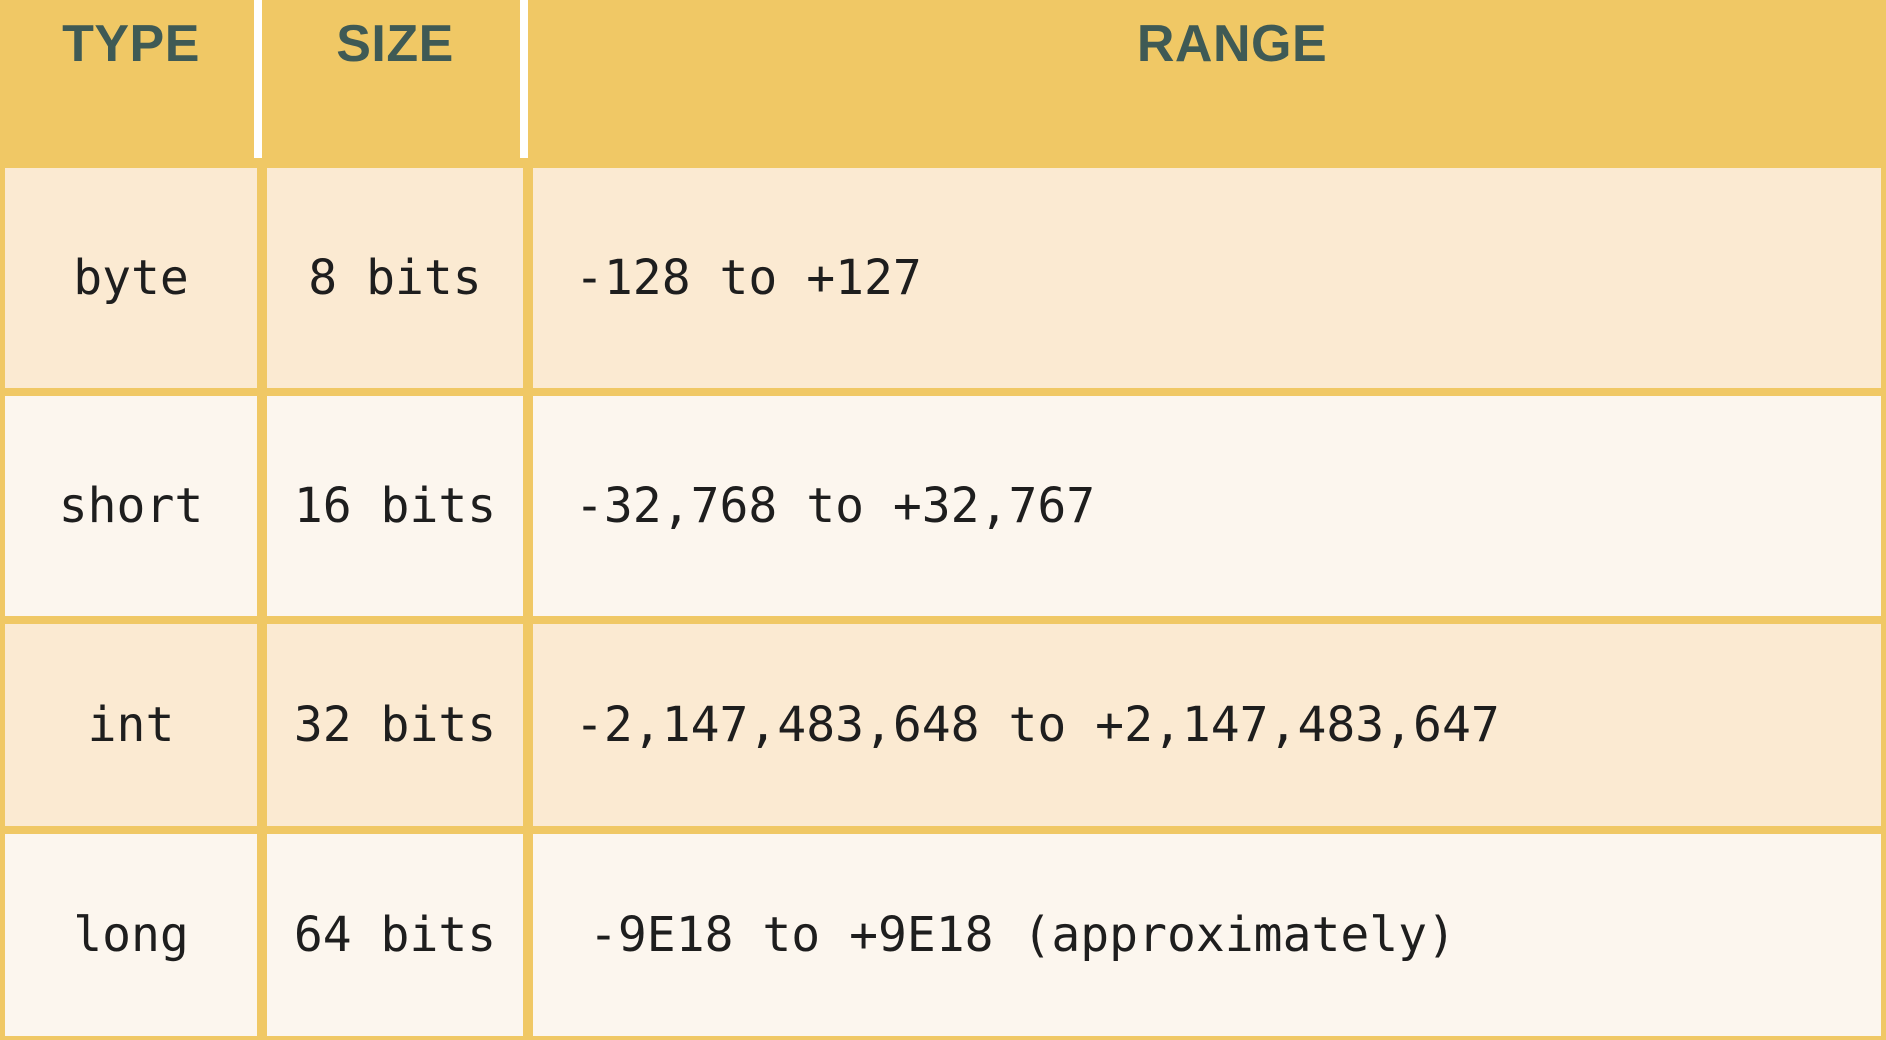 Image resolution: width=1886 pixels, height=1040 pixels. Describe the element at coordinates (395, 82) in the screenshot. I see `header-size: SIZE` at that location.